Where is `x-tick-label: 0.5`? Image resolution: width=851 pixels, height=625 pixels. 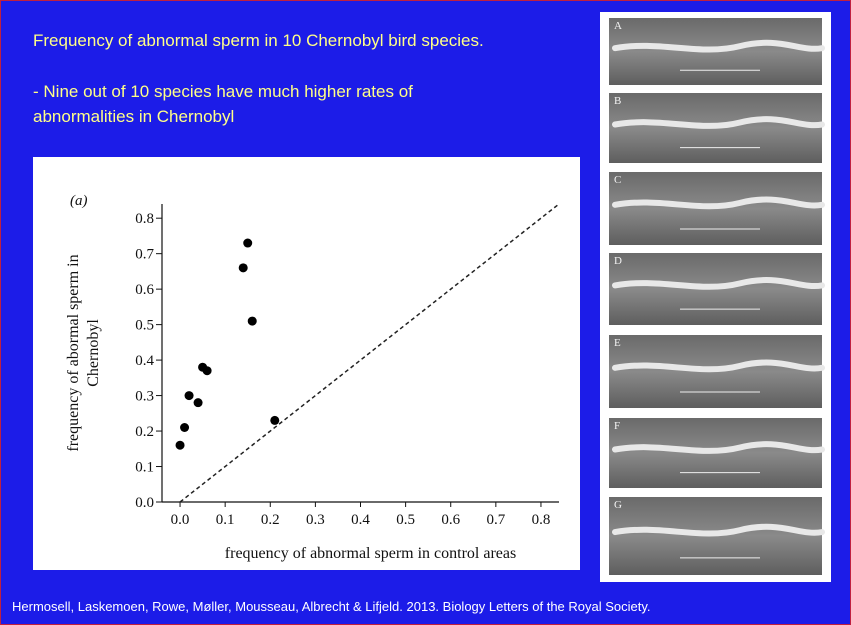
x-tick-label: 0.5 is located at coordinates (405, 520).